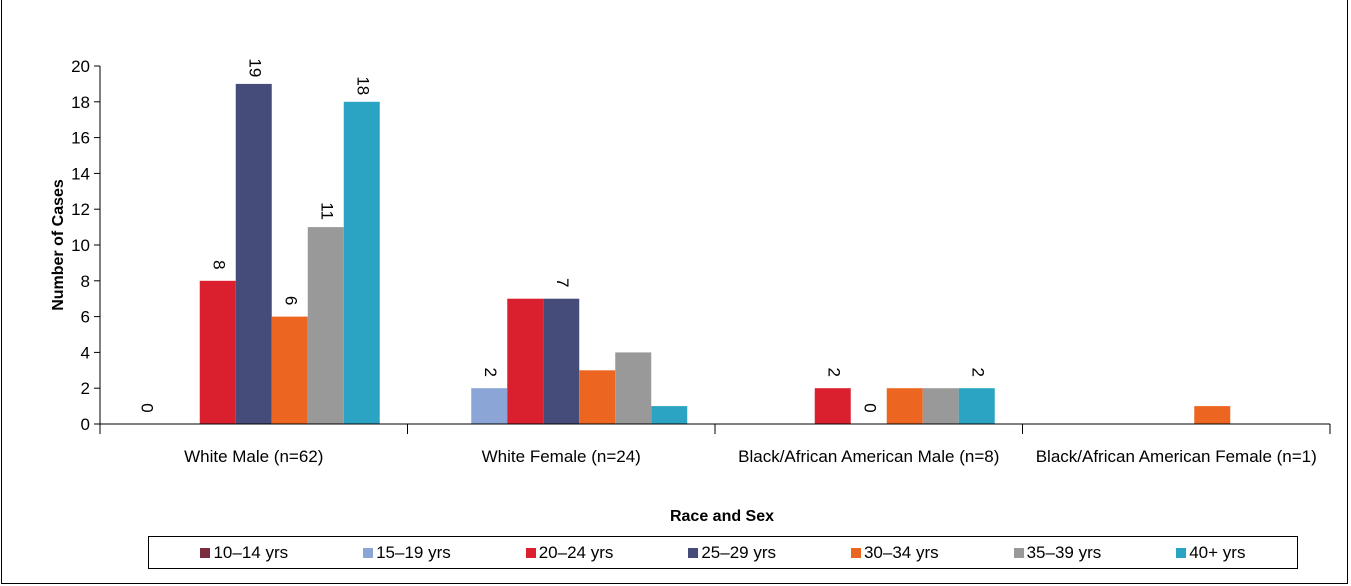 Image resolution: width=1351 pixels, height=586 pixels. I want to click on legend-item: 15–19 yrs, so click(407, 553).